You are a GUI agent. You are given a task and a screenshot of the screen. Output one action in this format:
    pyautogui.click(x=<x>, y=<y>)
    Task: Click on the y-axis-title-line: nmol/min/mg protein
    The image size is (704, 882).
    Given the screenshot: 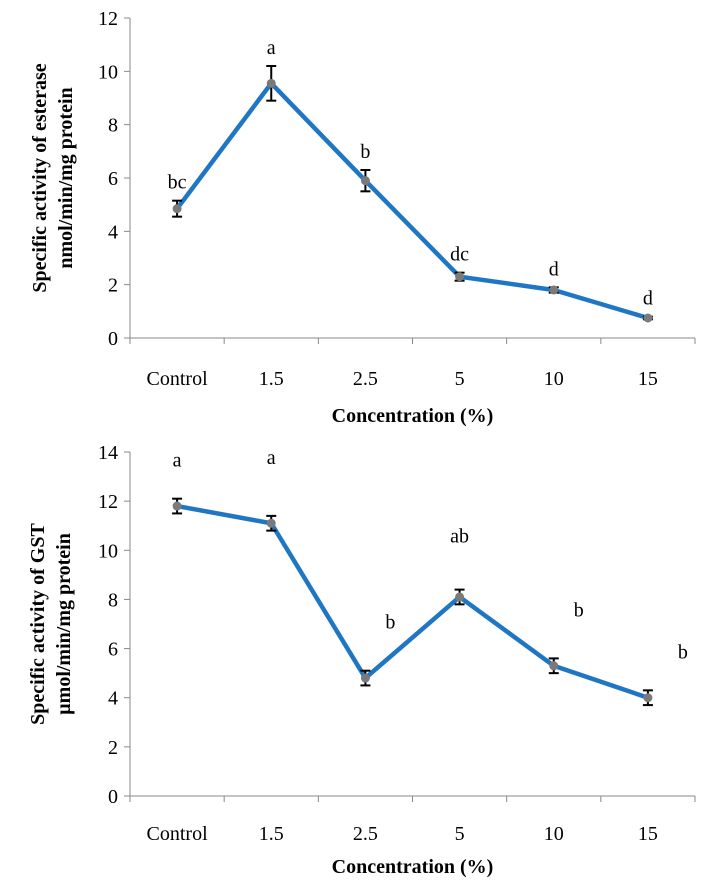 What is the action you would take?
    pyautogui.click(x=66, y=177)
    